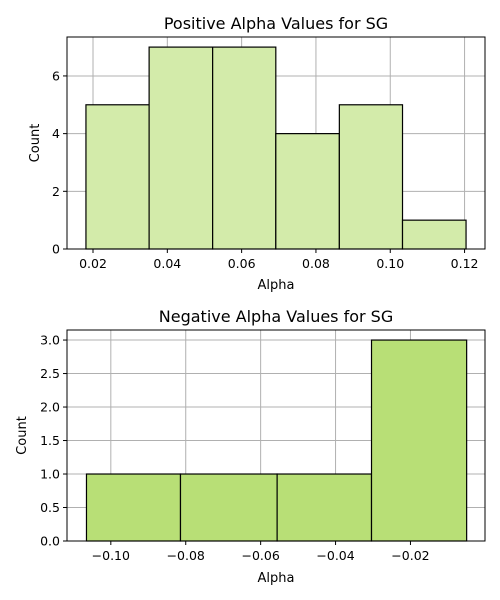 This screenshot has height=600, width=500. What do you see at coordinates (56, 133) in the screenshot?
I see `y-tick-label: 4` at bounding box center [56, 133].